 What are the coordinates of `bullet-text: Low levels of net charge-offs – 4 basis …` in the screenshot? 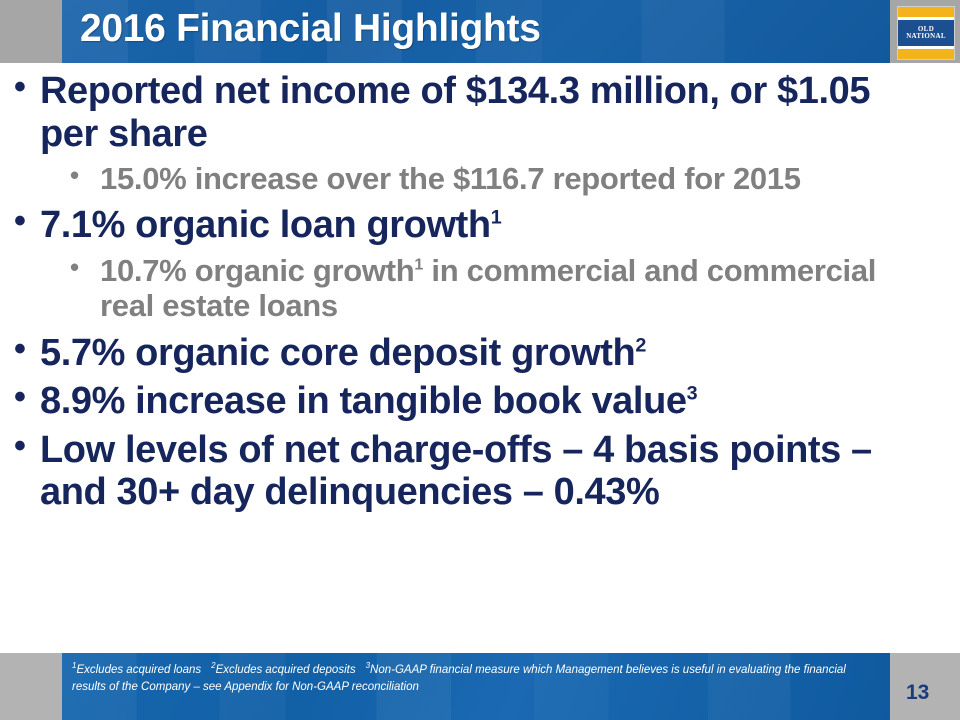 It's located at (456, 471).